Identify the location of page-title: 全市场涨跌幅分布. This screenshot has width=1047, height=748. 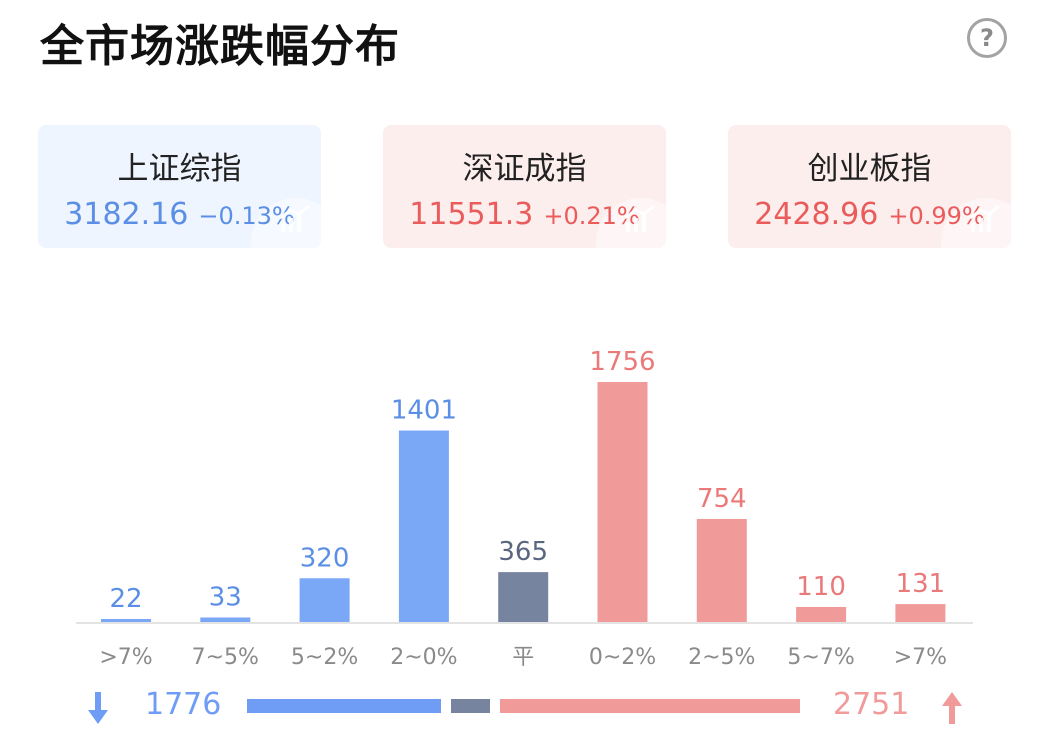
(220, 46).